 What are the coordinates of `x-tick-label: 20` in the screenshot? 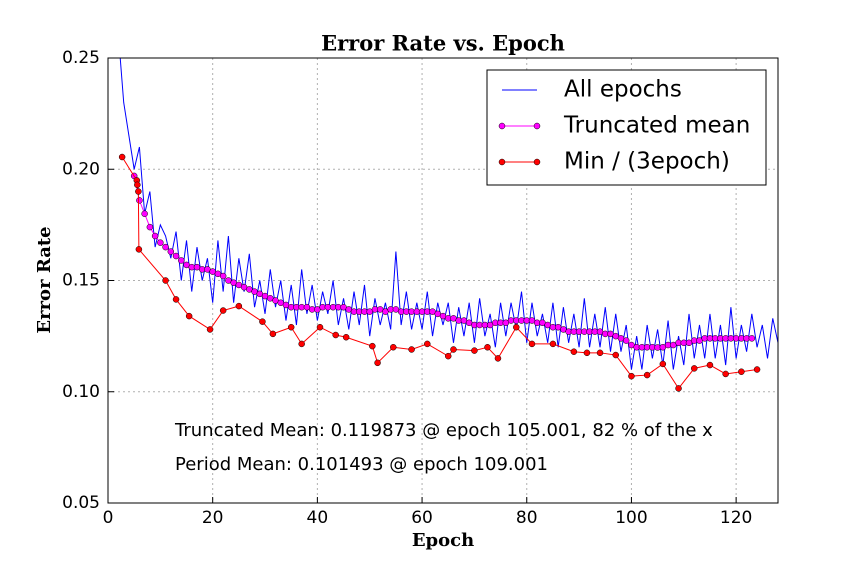 It's located at (213, 518).